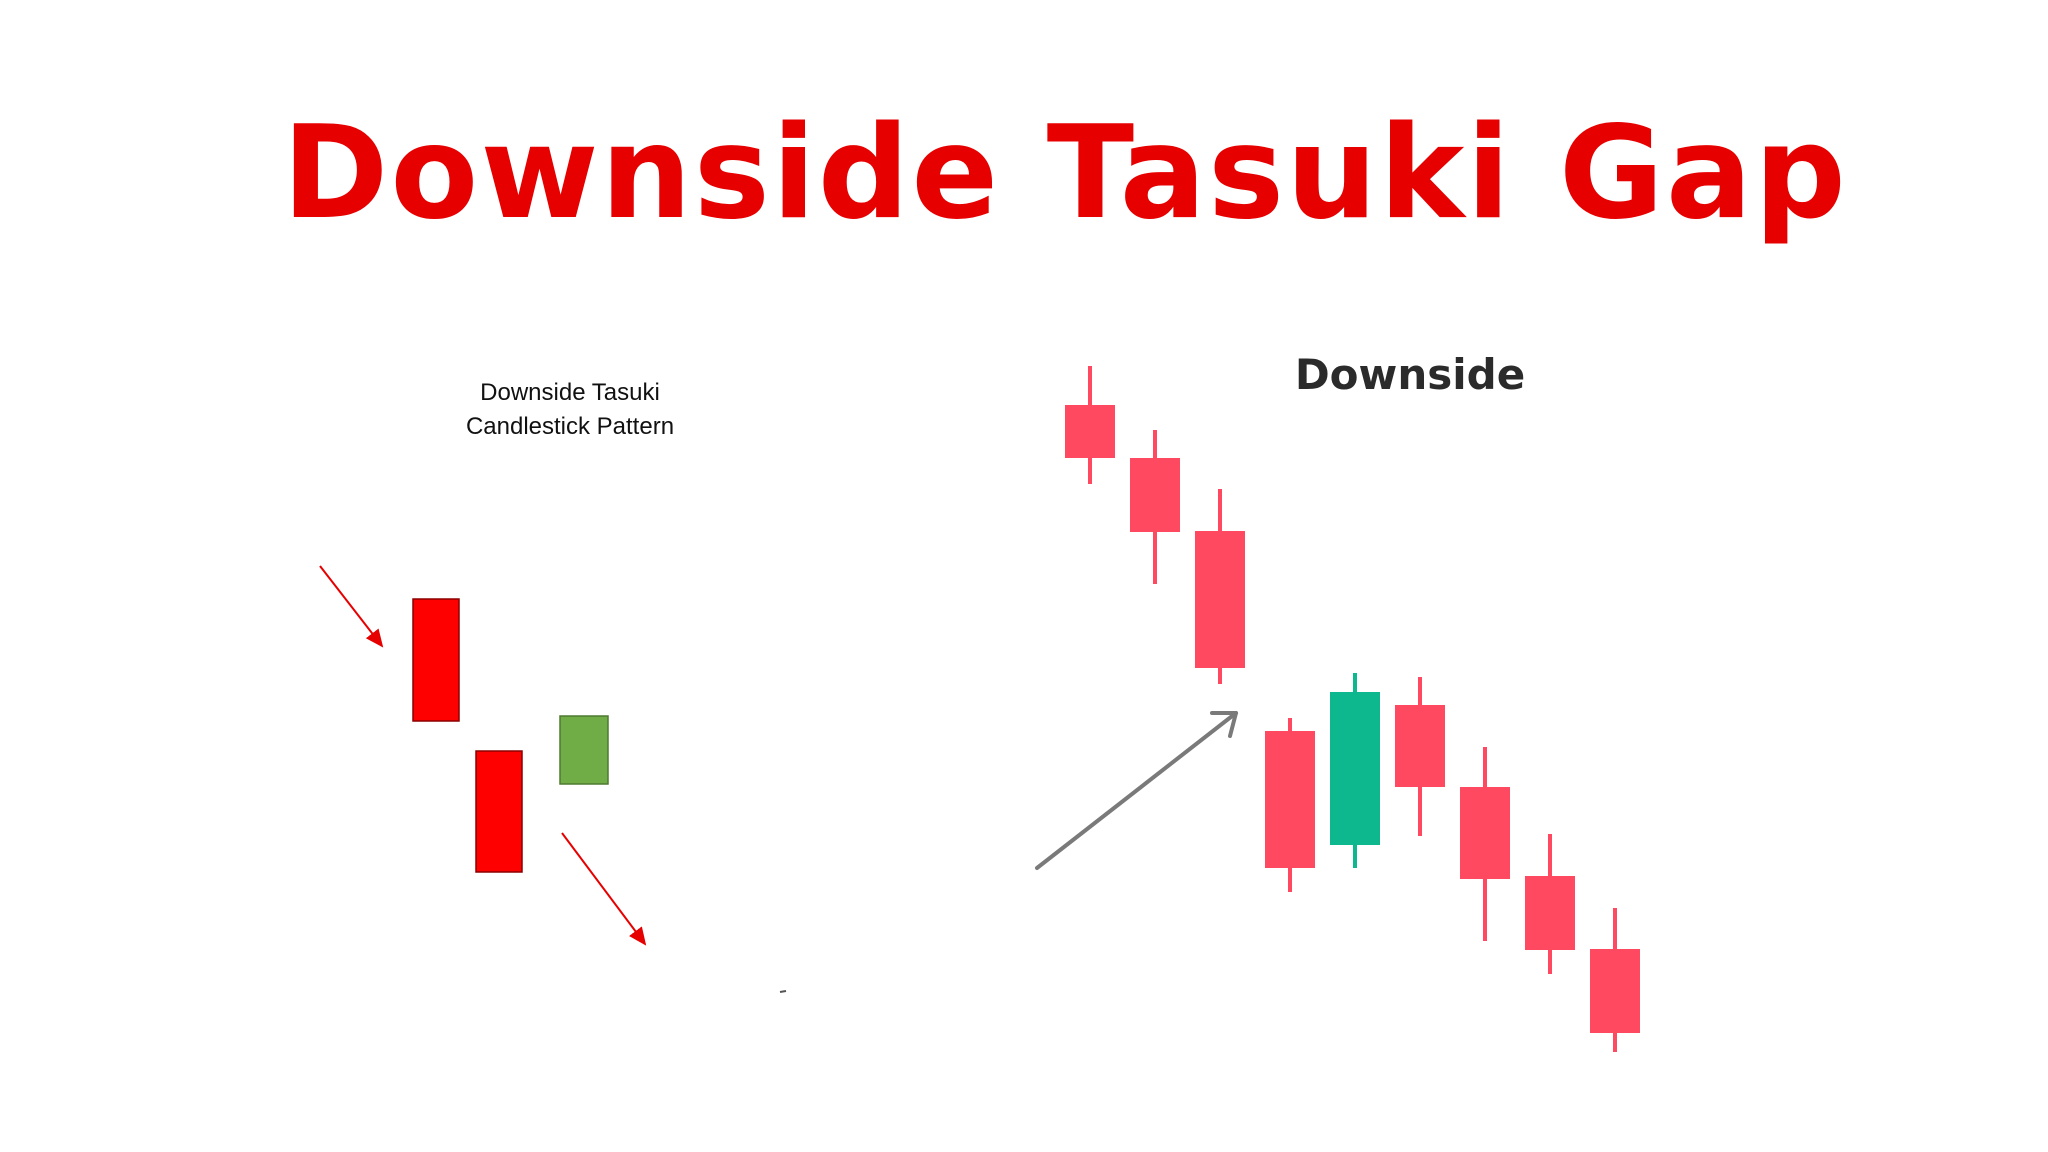 The height and width of the screenshot is (1152, 2048). What do you see at coordinates (553, 779) in the screenshot?
I see `left-pattern` at bounding box center [553, 779].